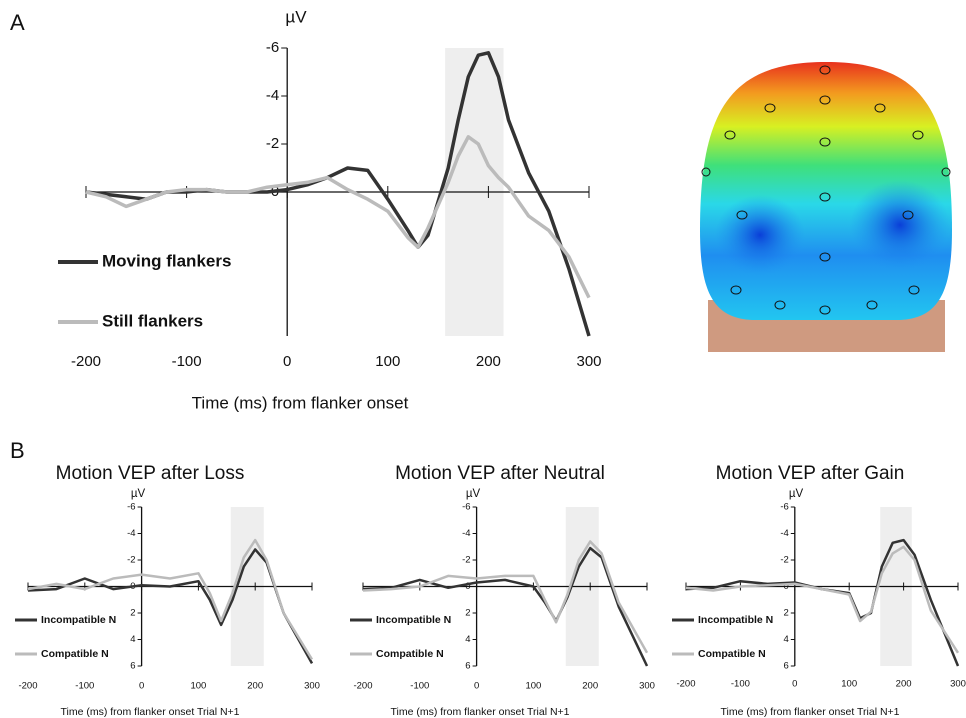 The width and height of the screenshot is (966, 718). What do you see at coordinates (810, 473) in the screenshot?
I see `chart-title: Motion VEP after Gain` at bounding box center [810, 473].